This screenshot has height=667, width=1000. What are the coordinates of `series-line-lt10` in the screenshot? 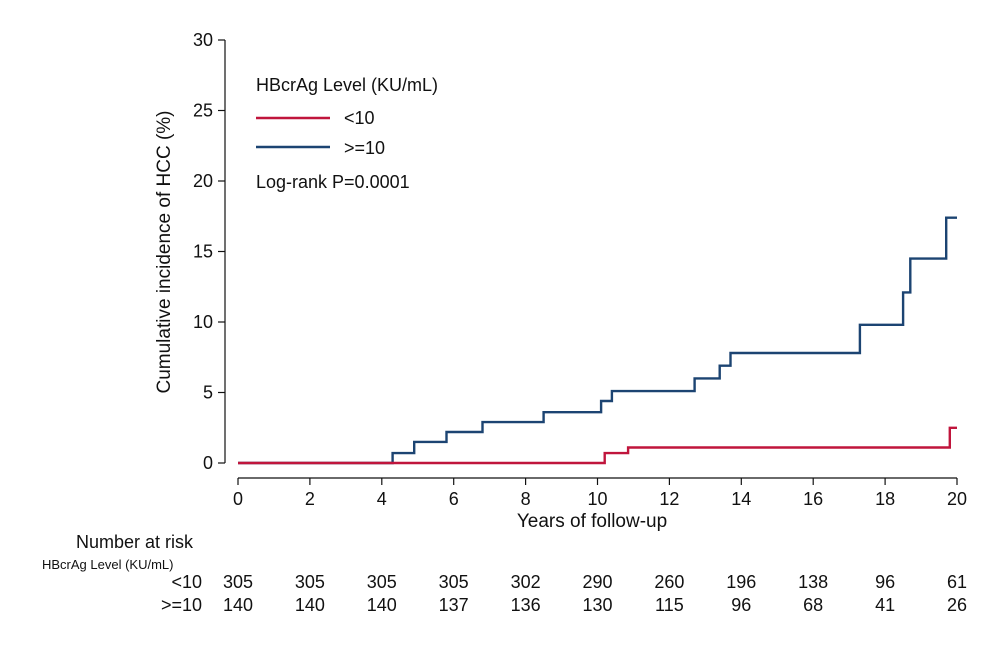 It's located at (597, 445).